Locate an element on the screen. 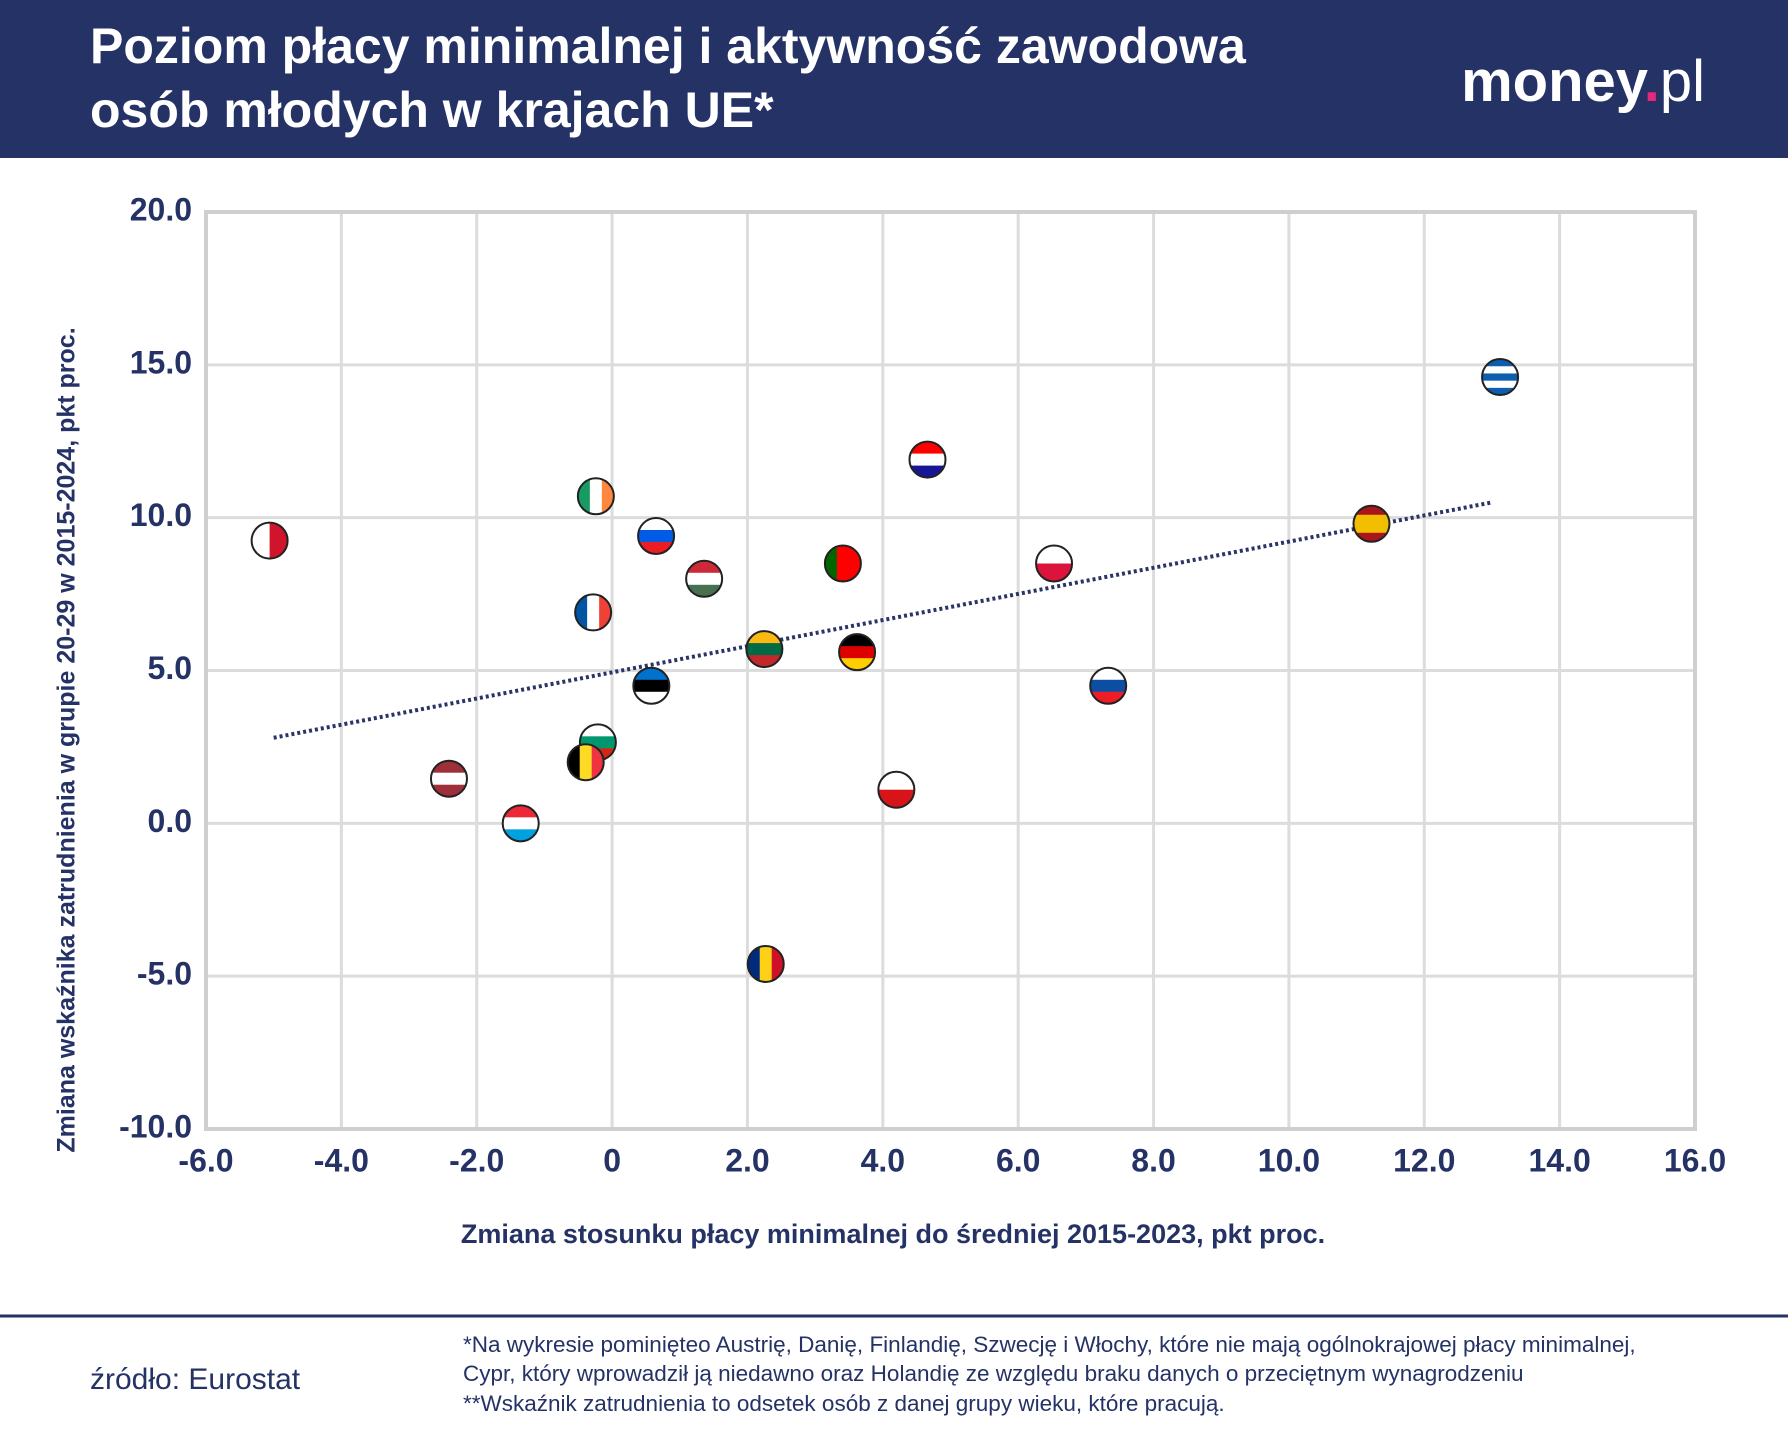  y-tick-label: -5.0 is located at coordinates (164, 974).